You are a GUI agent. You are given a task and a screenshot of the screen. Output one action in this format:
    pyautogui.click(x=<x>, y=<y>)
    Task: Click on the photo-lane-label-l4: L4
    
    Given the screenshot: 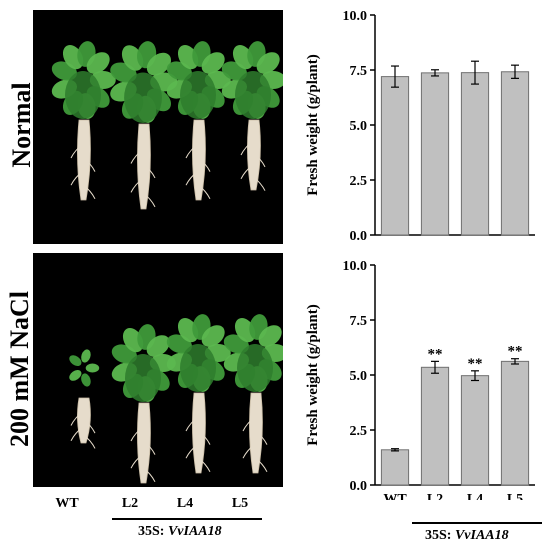 What is the action you would take?
    pyautogui.click(x=185, y=503)
    